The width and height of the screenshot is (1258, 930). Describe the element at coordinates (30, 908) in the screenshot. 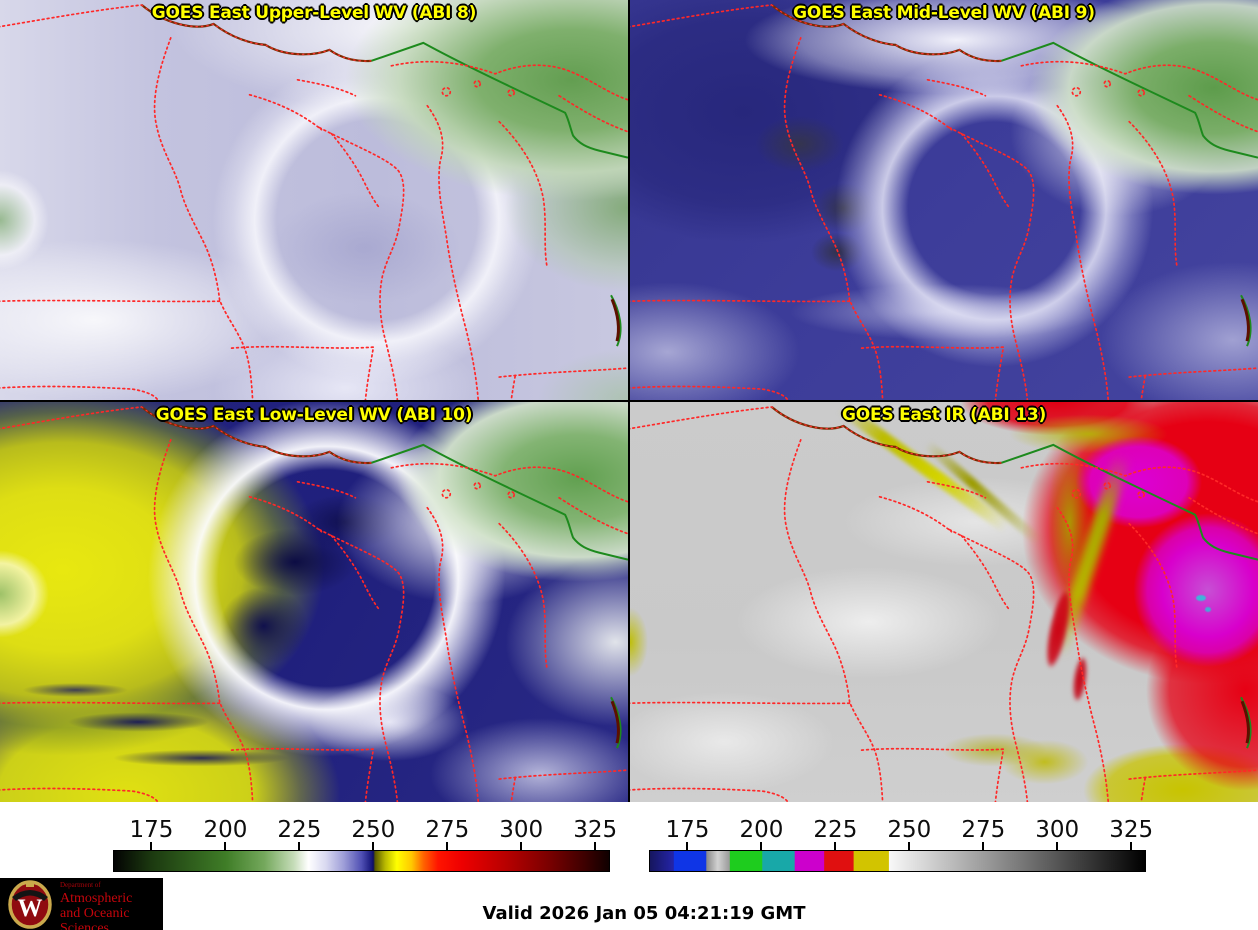

I see `svg-text: W` at that location.